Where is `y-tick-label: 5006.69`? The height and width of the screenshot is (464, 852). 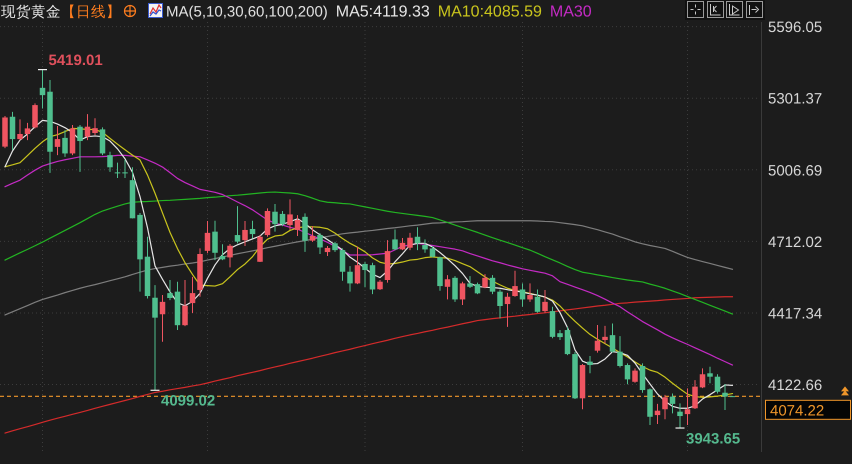 y-tick-label: 5006.69 is located at coordinates (795, 171).